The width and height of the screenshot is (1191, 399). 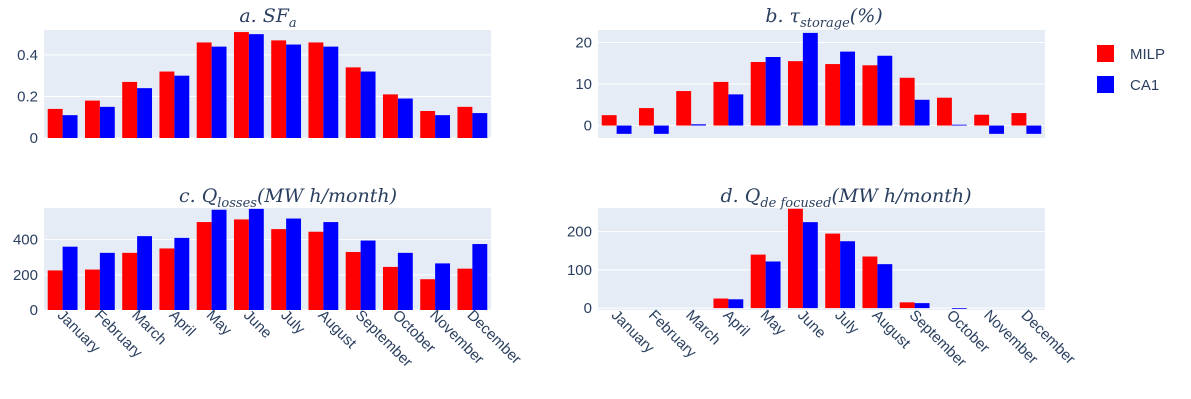 What do you see at coordinates (583, 84) in the screenshot?
I see `y-tick-label: 10` at bounding box center [583, 84].